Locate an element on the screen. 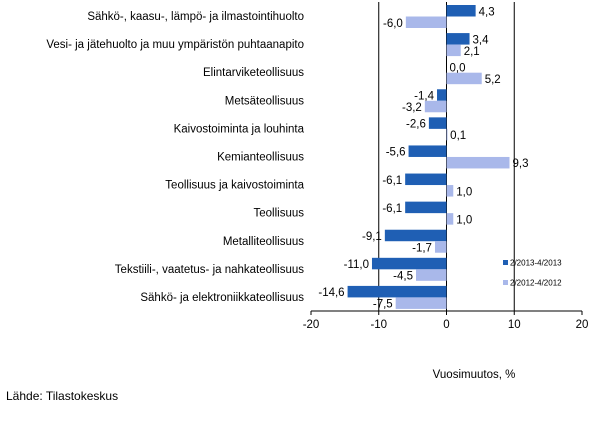 The image size is (598, 426). category-label: Kemianteollisuus is located at coordinates (260, 158).